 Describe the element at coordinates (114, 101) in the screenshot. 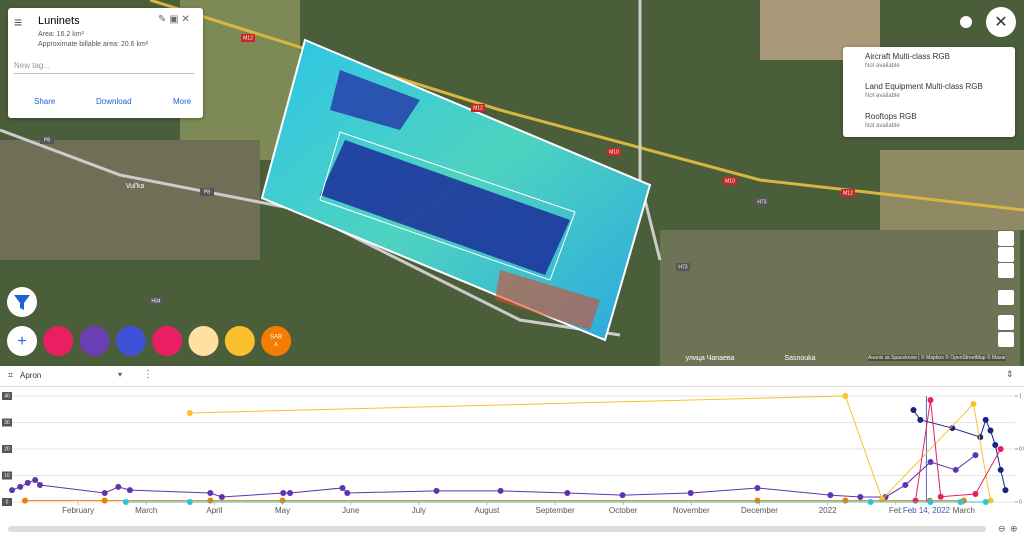

I see `download-button: Download` at that location.